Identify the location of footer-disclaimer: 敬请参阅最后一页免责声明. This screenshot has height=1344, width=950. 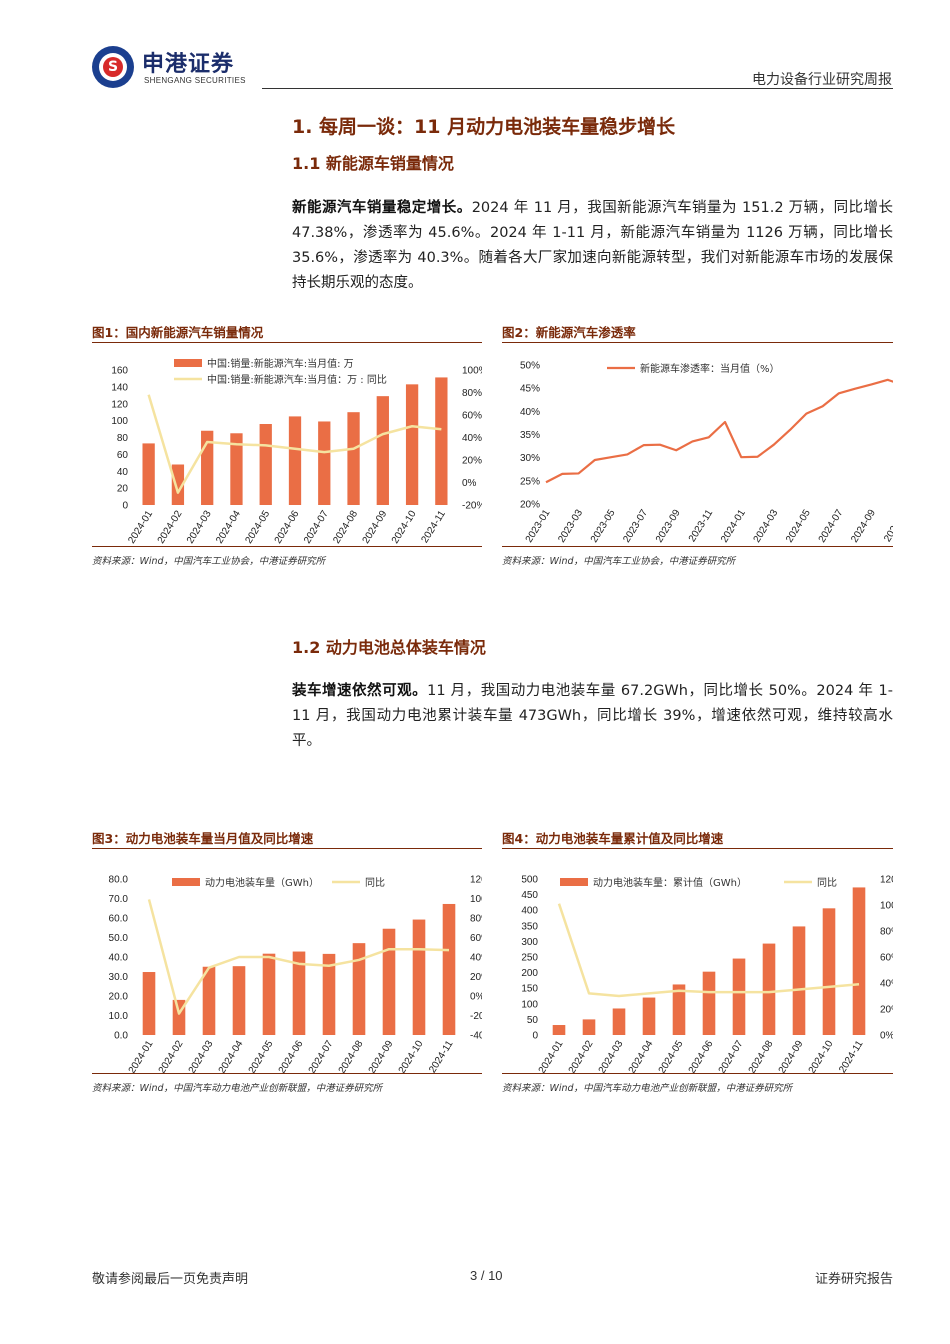
(170, 1279).